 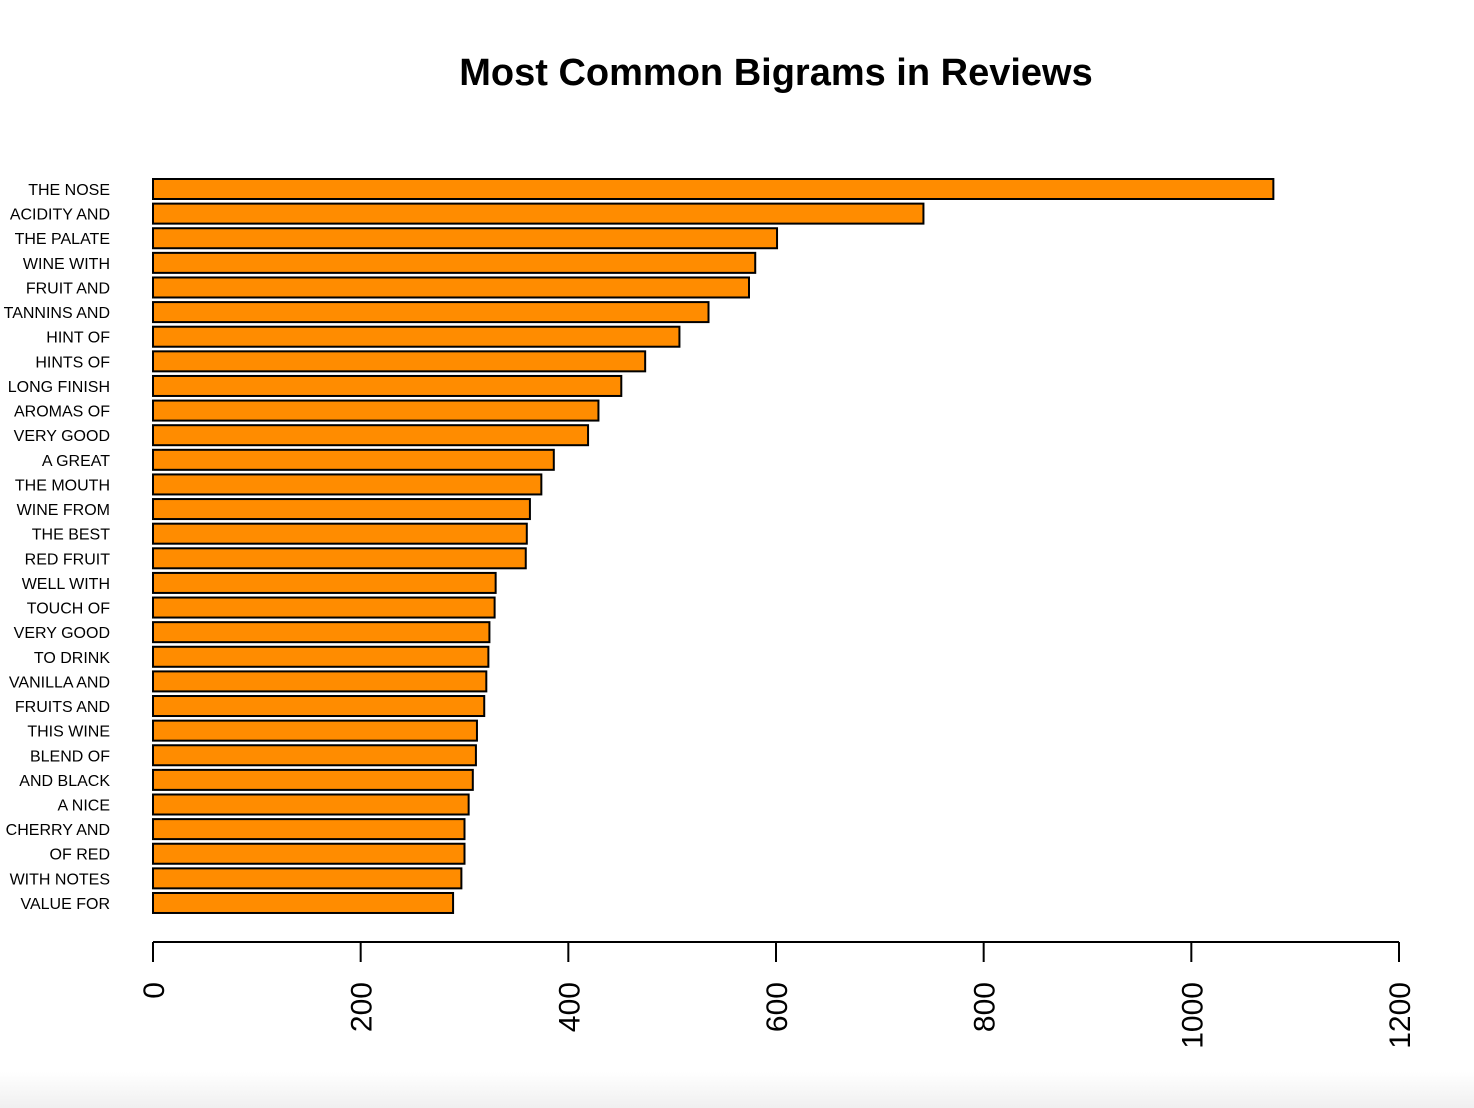 What do you see at coordinates (66, 264) in the screenshot?
I see `category-label: WINE WITH` at bounding box center [66, 264].